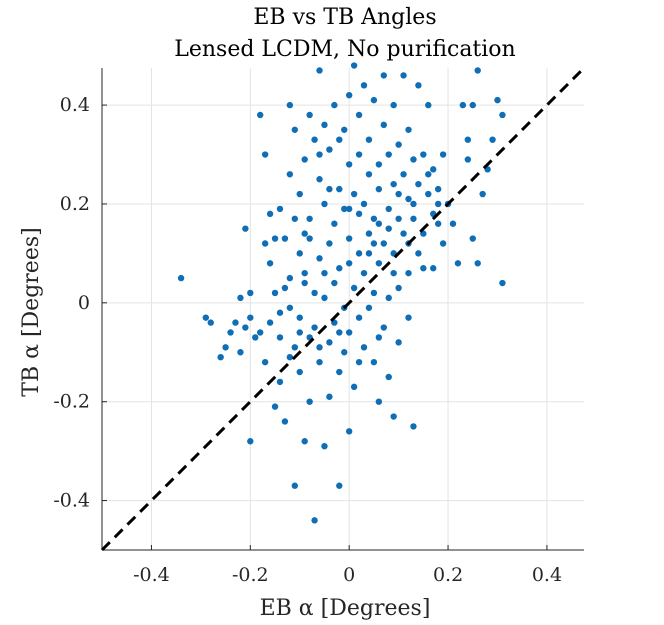  Describe the element at coordinates (547, 575) in the screenshot. I see `x-tick-label: 0.4` at that location.